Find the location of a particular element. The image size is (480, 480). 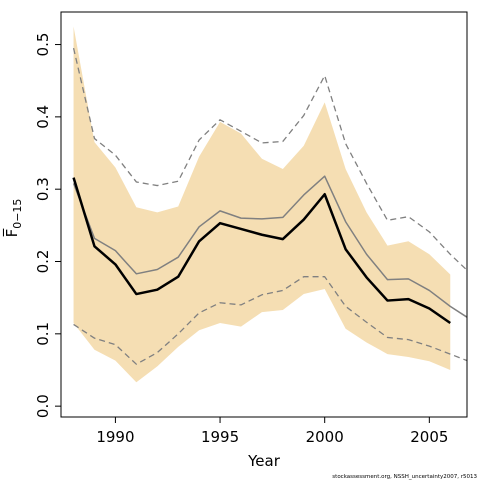

y-axis-title: F̅0−15 is located at coordinates (13, 218).